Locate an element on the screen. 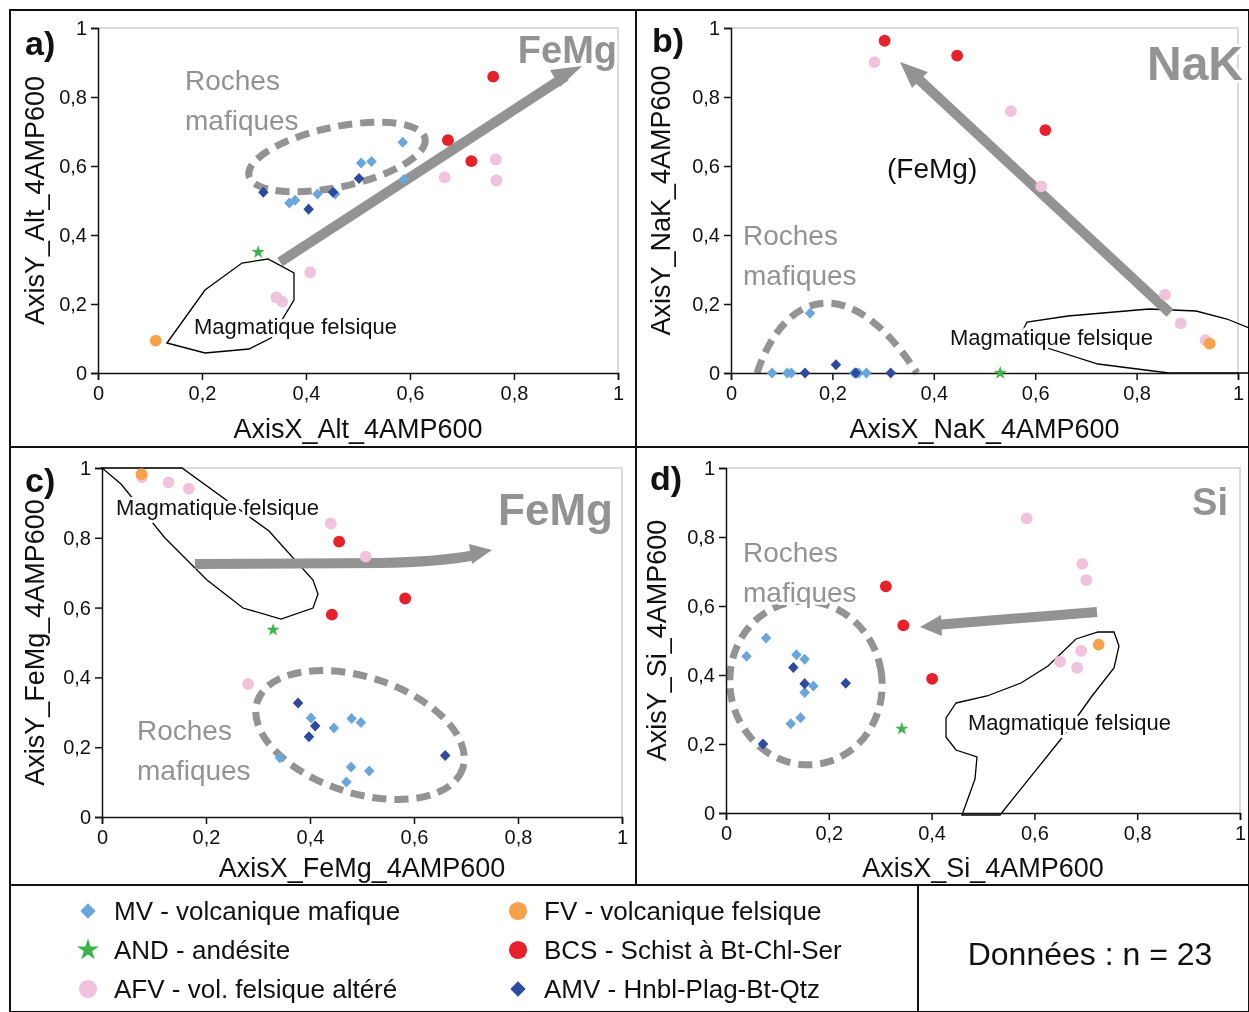 The image size is (1249, 1012). text: c) is located at coordinates (40, 480).